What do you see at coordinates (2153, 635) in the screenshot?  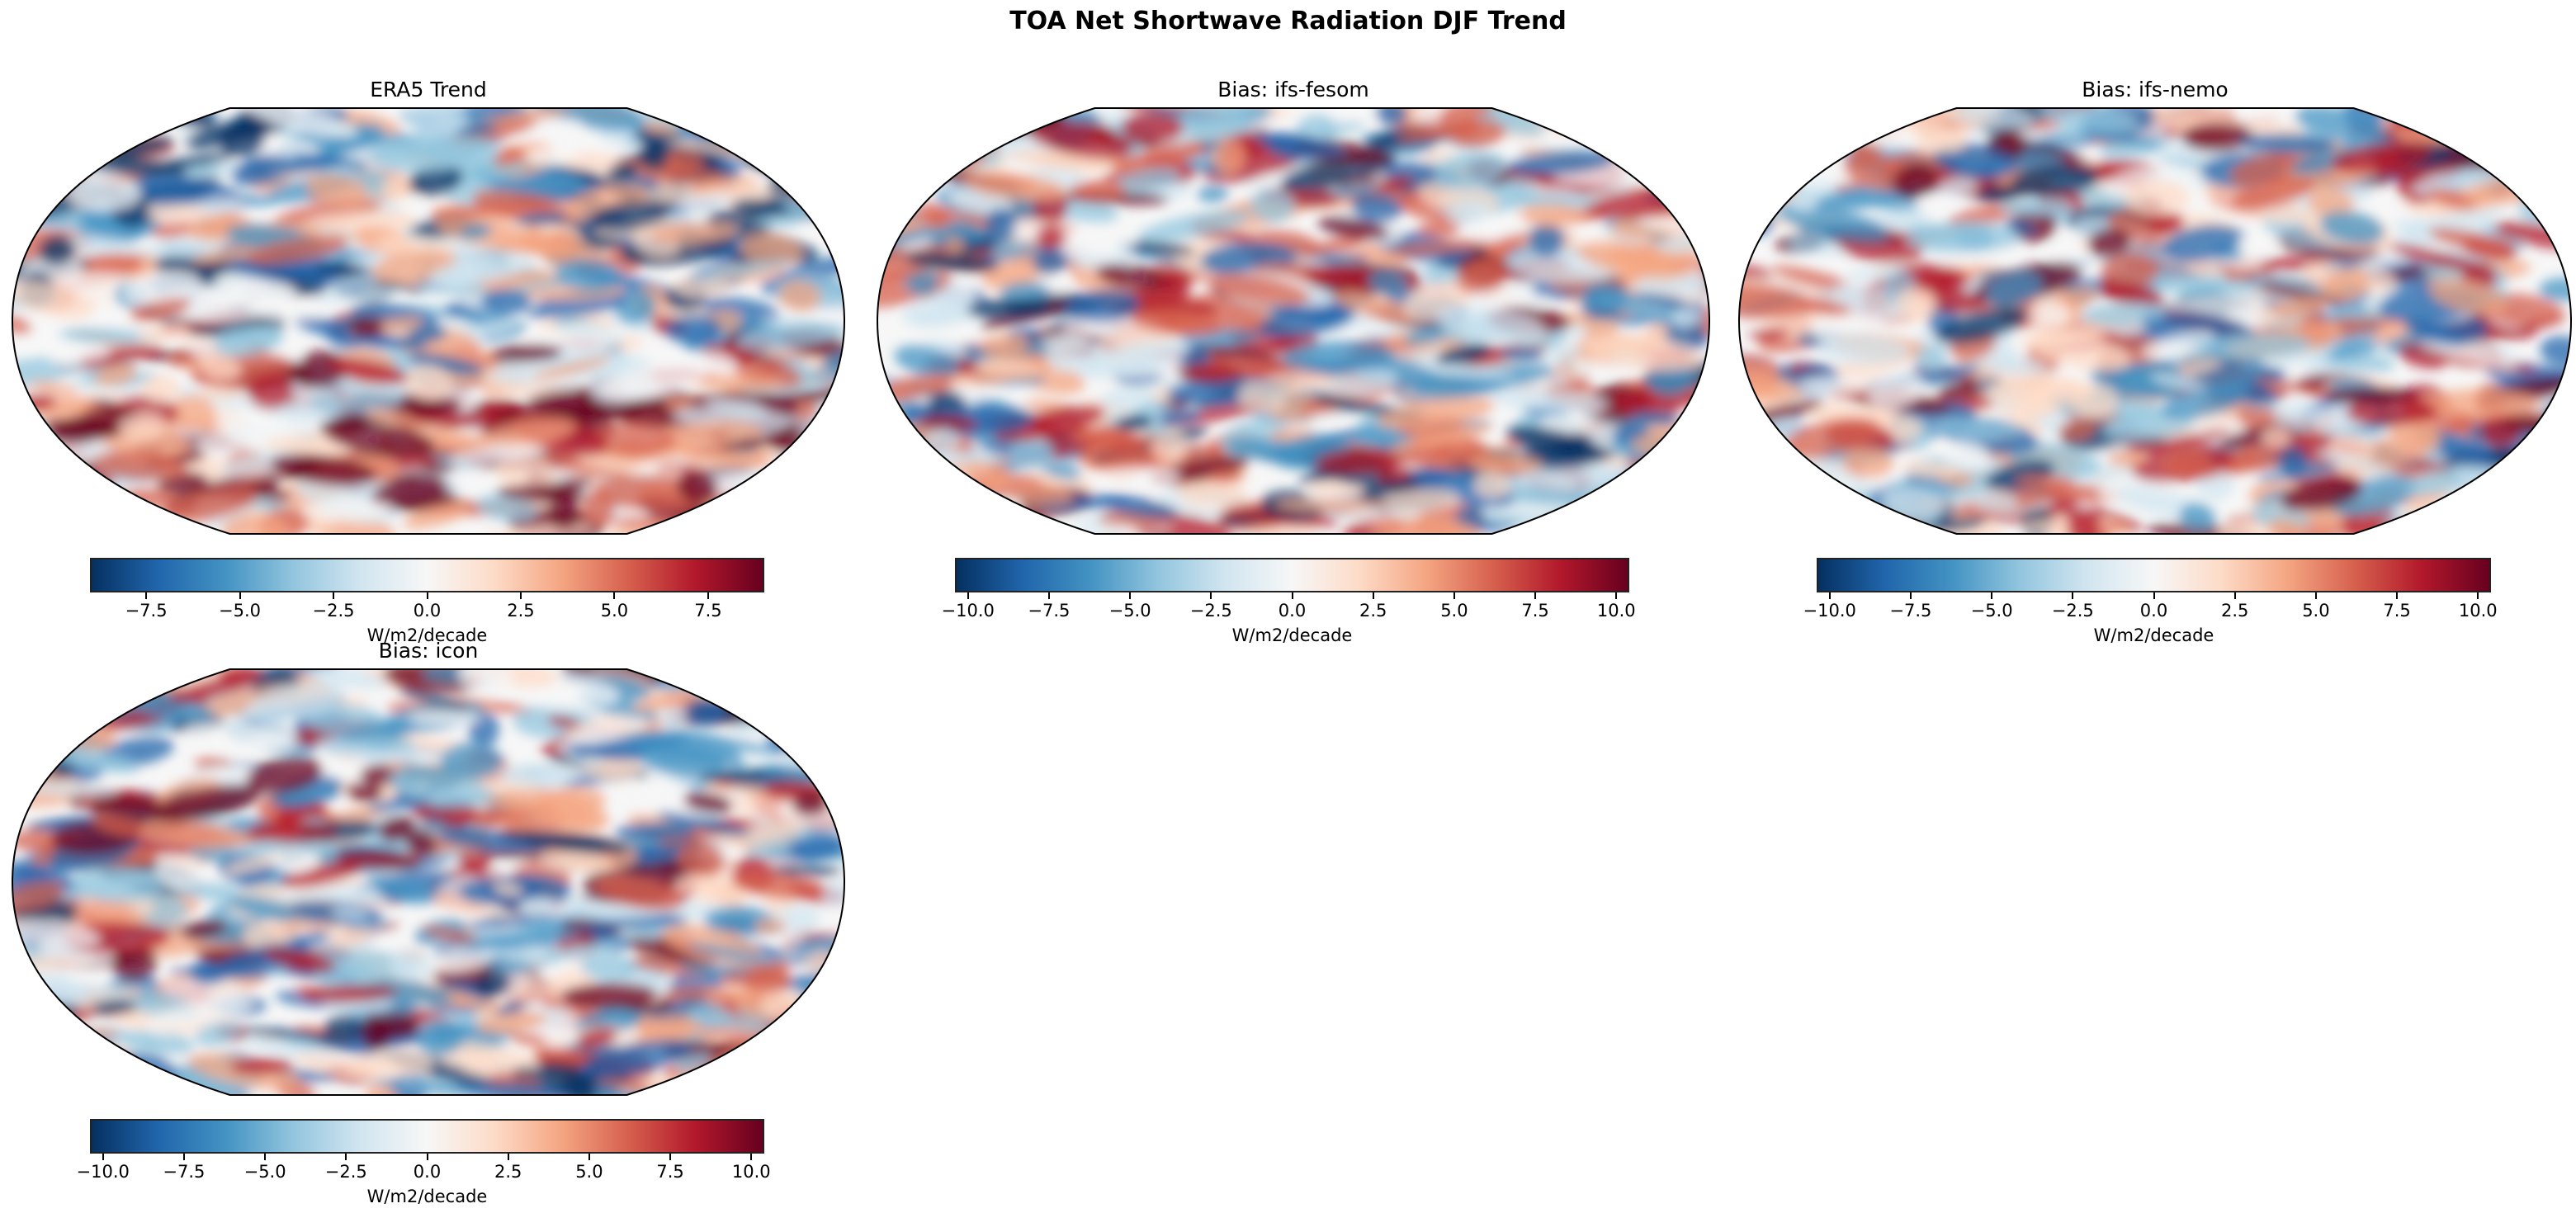 I see `colorbar-label: W/m2/decade` at bounding box center [2153, 635].